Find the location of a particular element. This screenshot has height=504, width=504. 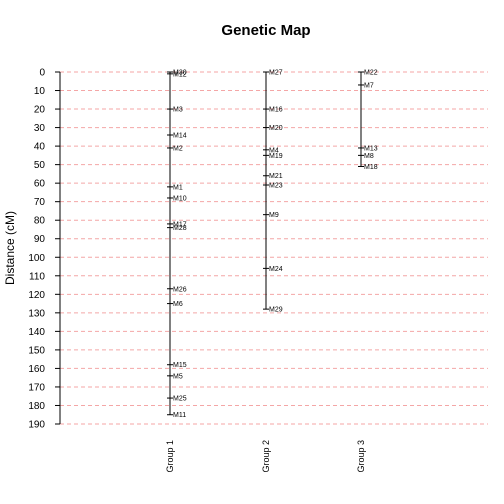

y-tick-label: 100 is located at coordinates (36, 258).